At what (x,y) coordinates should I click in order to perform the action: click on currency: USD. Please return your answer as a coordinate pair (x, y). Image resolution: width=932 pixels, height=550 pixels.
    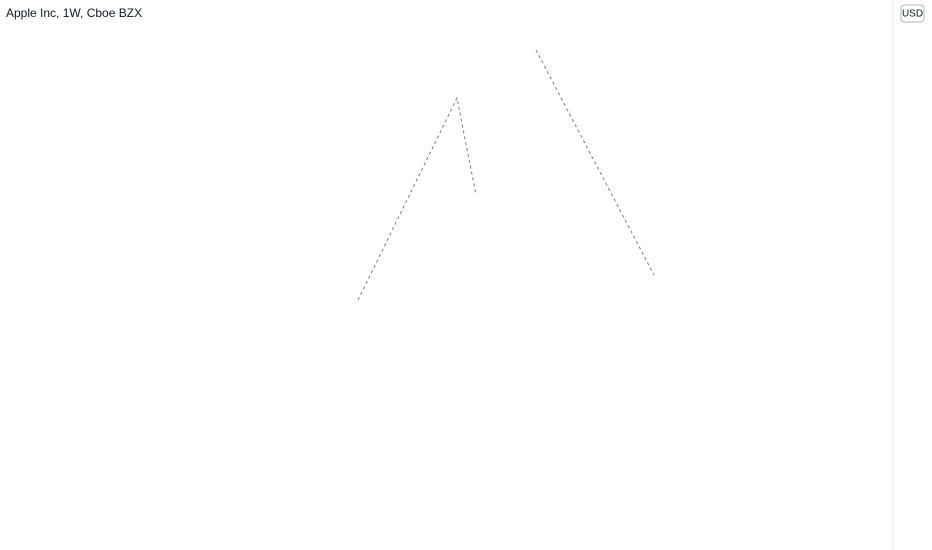
    Looking at the image, I should click on (912, 14).